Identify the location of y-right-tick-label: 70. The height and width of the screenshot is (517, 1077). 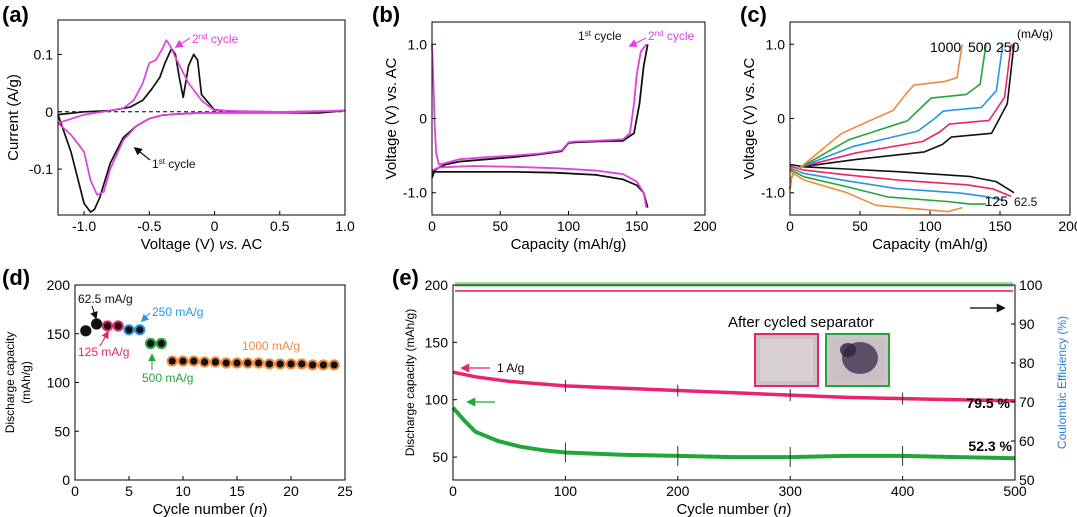
(1027, 402).